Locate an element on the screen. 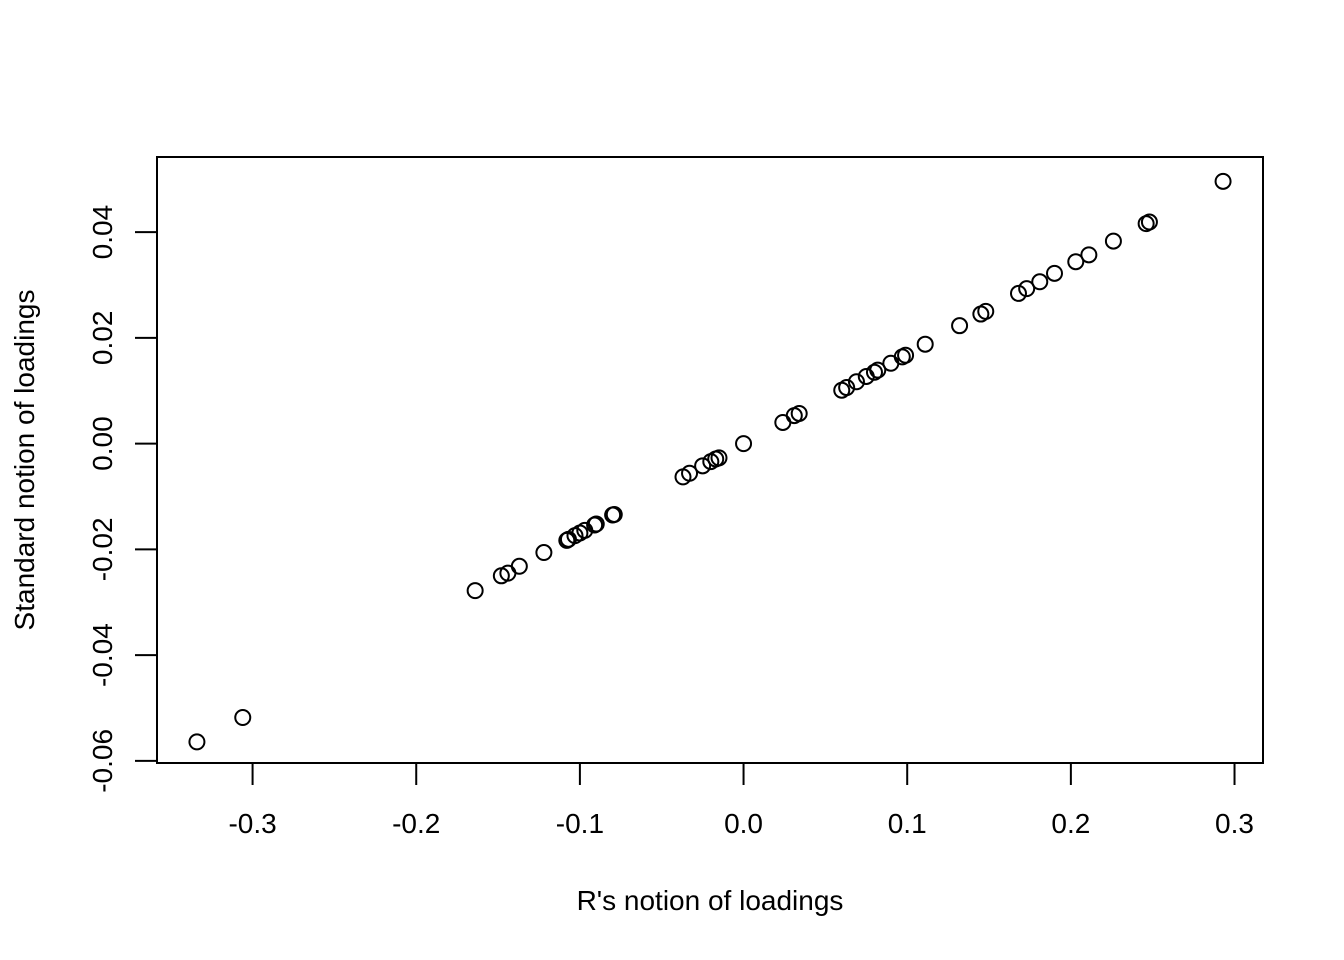 Image resolution: width=1344 pixels, height=960 pixels. y-tick-label: 0.02 is located at coordinates (102, 338).